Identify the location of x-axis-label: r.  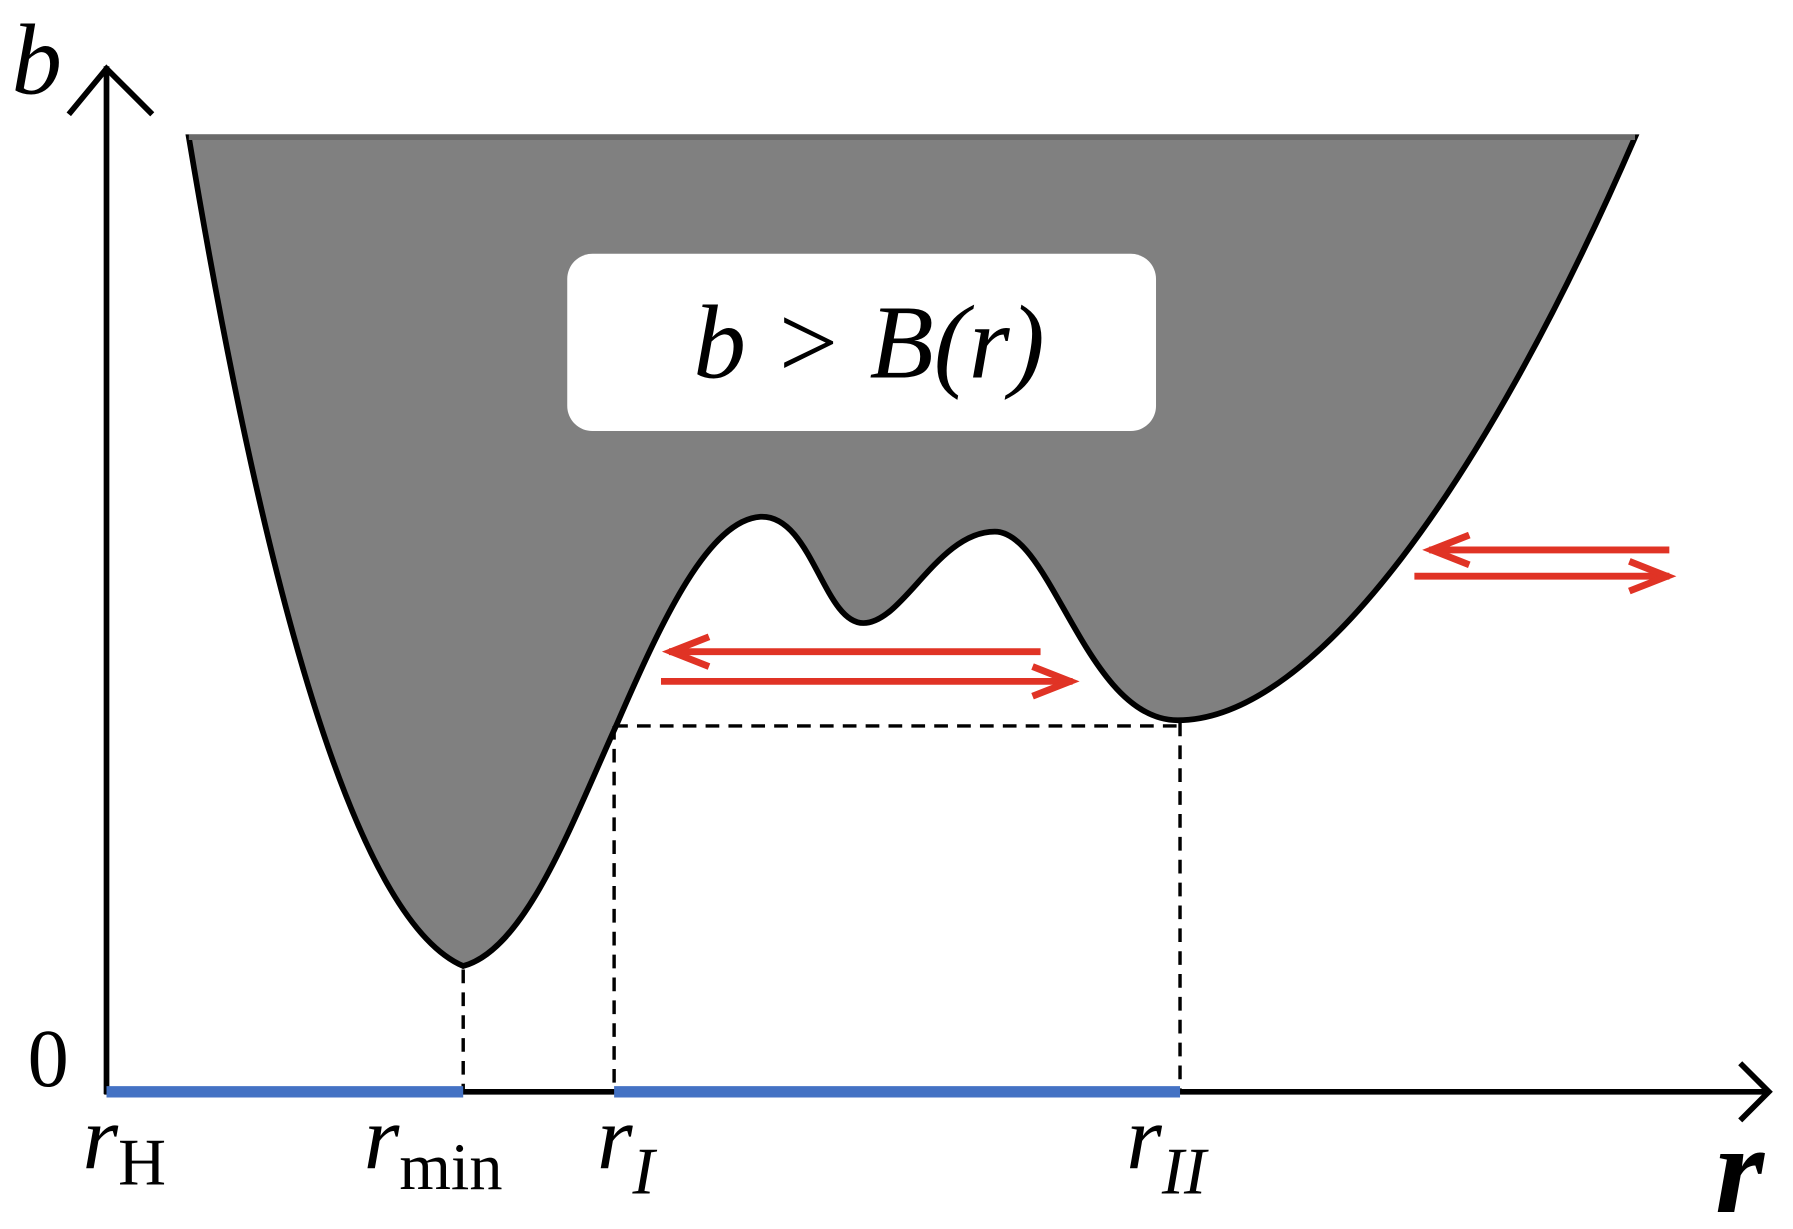
(1740, 1165).